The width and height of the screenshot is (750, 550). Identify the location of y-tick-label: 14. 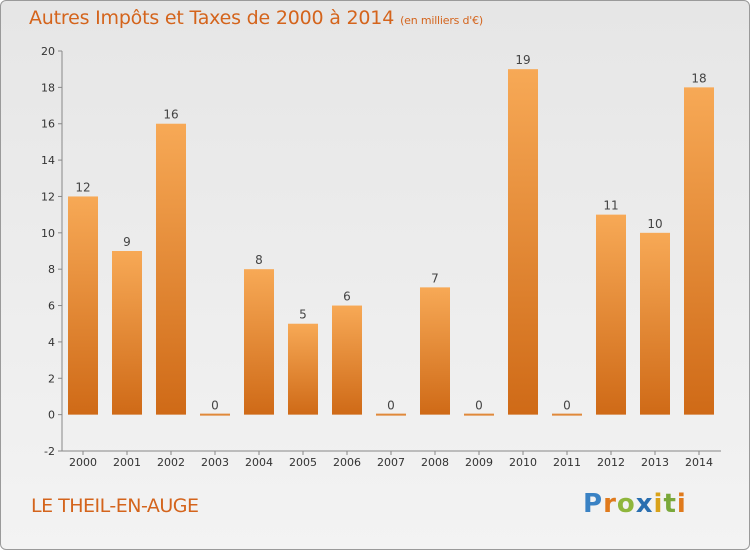
(48, 160).